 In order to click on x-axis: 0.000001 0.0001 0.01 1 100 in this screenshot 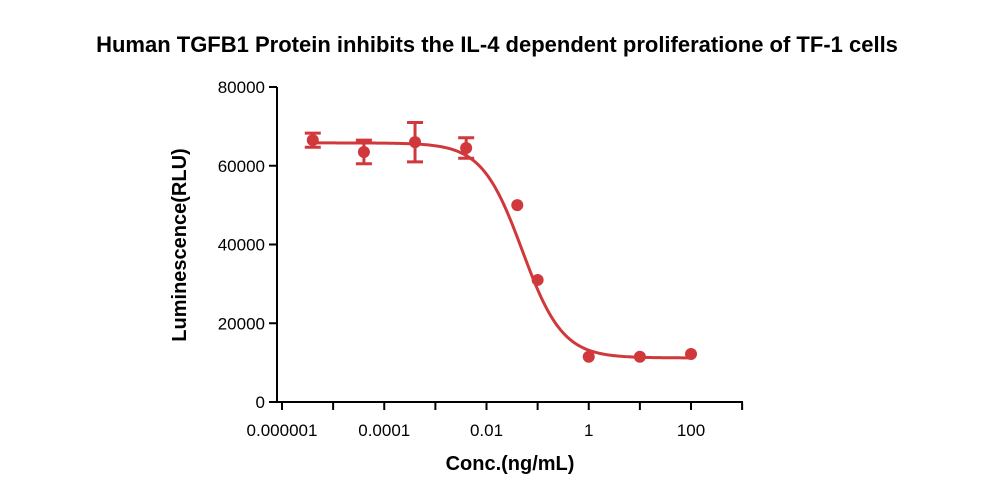, I will do `click(495, 420)`.